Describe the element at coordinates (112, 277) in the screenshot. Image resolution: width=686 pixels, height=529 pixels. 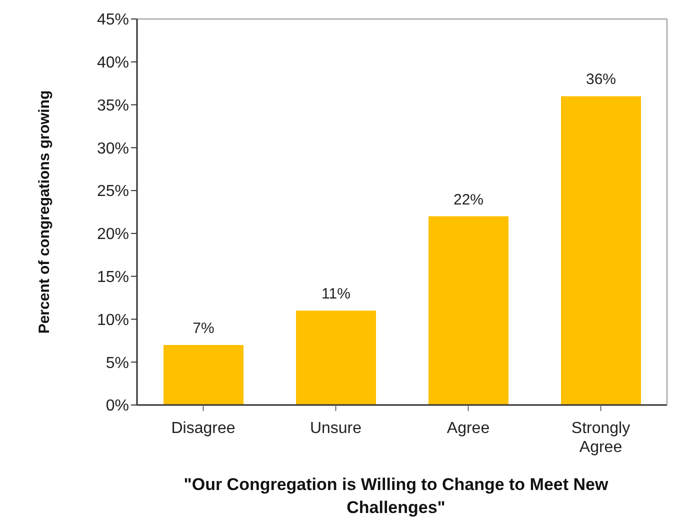
I see `y-tick-label: 15%` at that location.